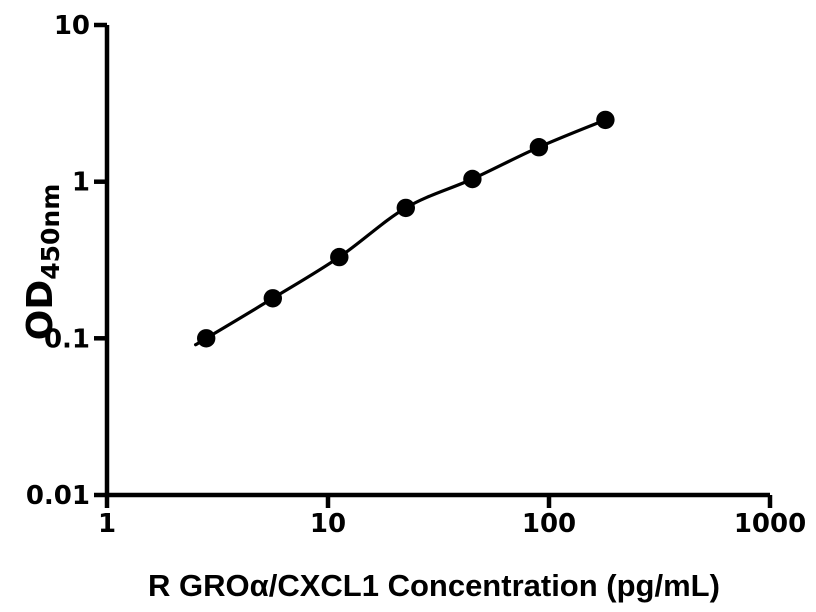  I want to click on y-tick-label: 1, so click(81, 183).